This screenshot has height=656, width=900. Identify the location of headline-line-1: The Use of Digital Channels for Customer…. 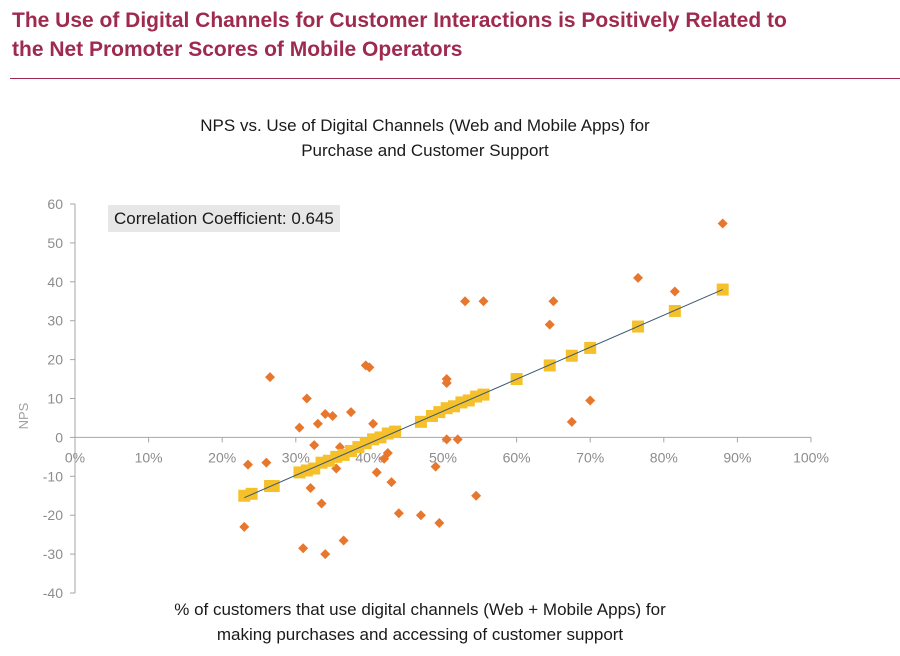
(399, 20).